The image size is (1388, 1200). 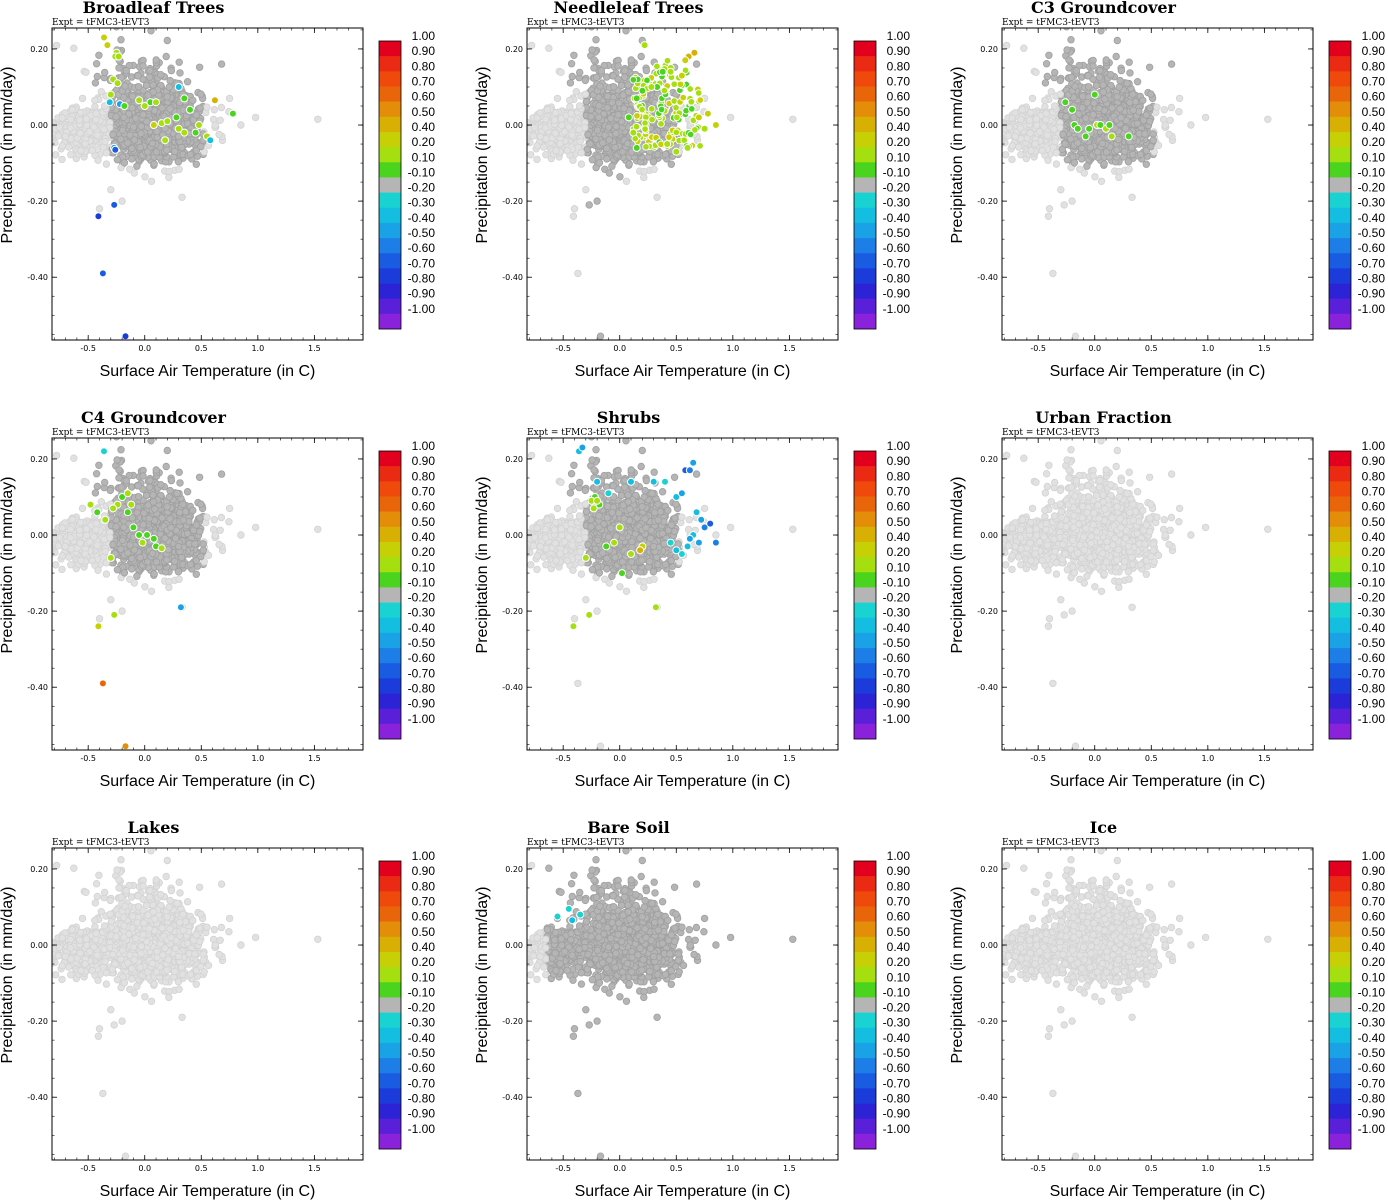 I want to click on colorbar-label: 0.90, so click(x=424, y=51).